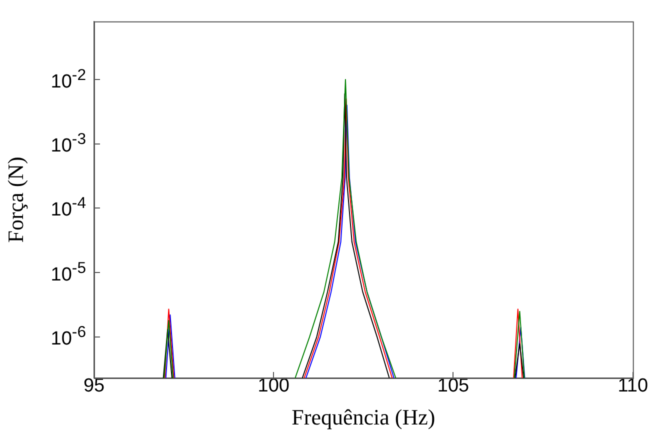  Describe the element at coordinates (274, 386) in the screenshot. I see `x-tick-label: 100` at that location.